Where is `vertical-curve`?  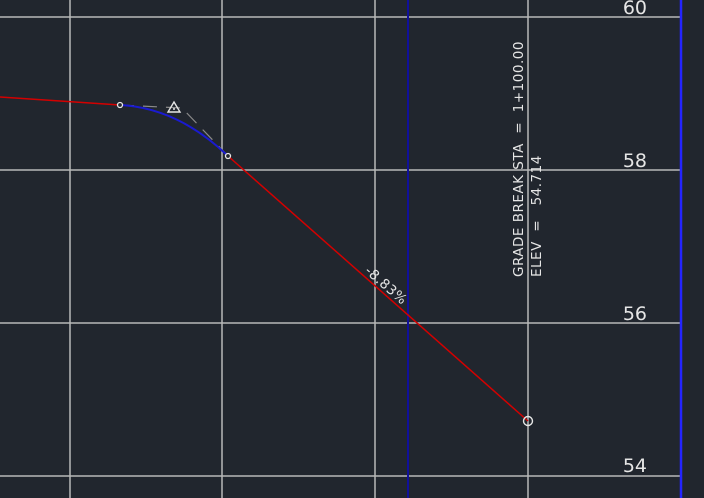
vertical-curve is located at coordinates (174, 130).